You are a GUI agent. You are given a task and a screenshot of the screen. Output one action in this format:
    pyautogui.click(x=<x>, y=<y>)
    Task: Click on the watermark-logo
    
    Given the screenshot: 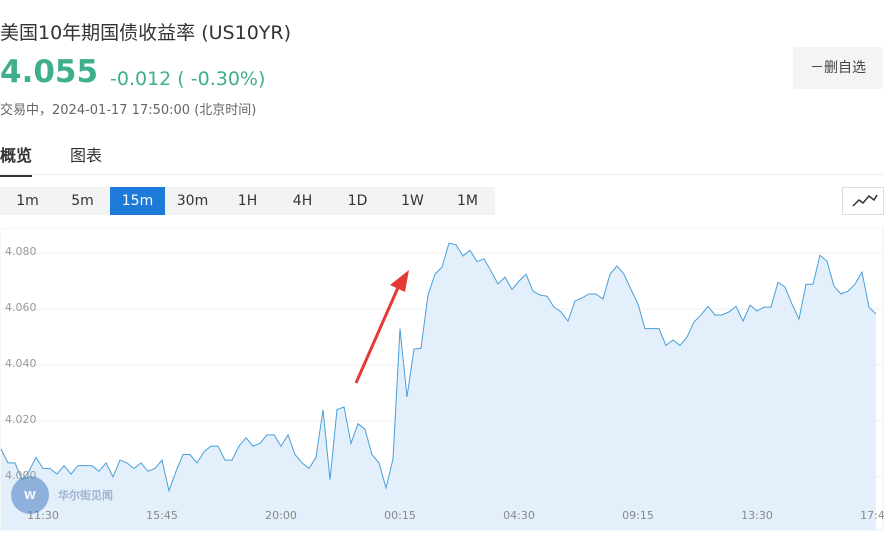 What is the action you would take?
    pyautogui.click(x=30, y=495)
    